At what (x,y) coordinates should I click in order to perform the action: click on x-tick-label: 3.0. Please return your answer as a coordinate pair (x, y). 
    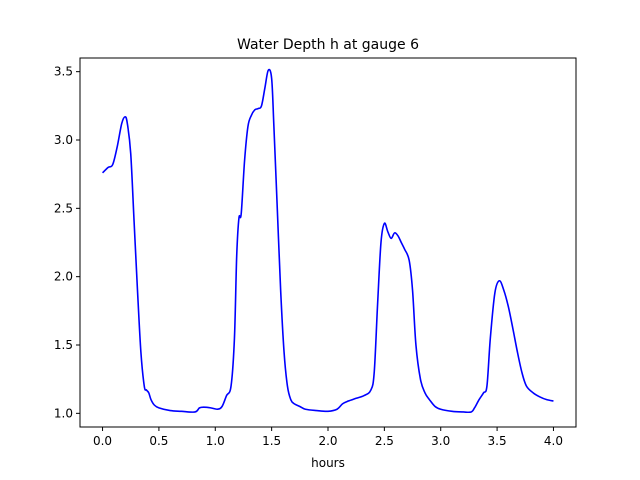
    Looking at the image, I should click on (440, 441).